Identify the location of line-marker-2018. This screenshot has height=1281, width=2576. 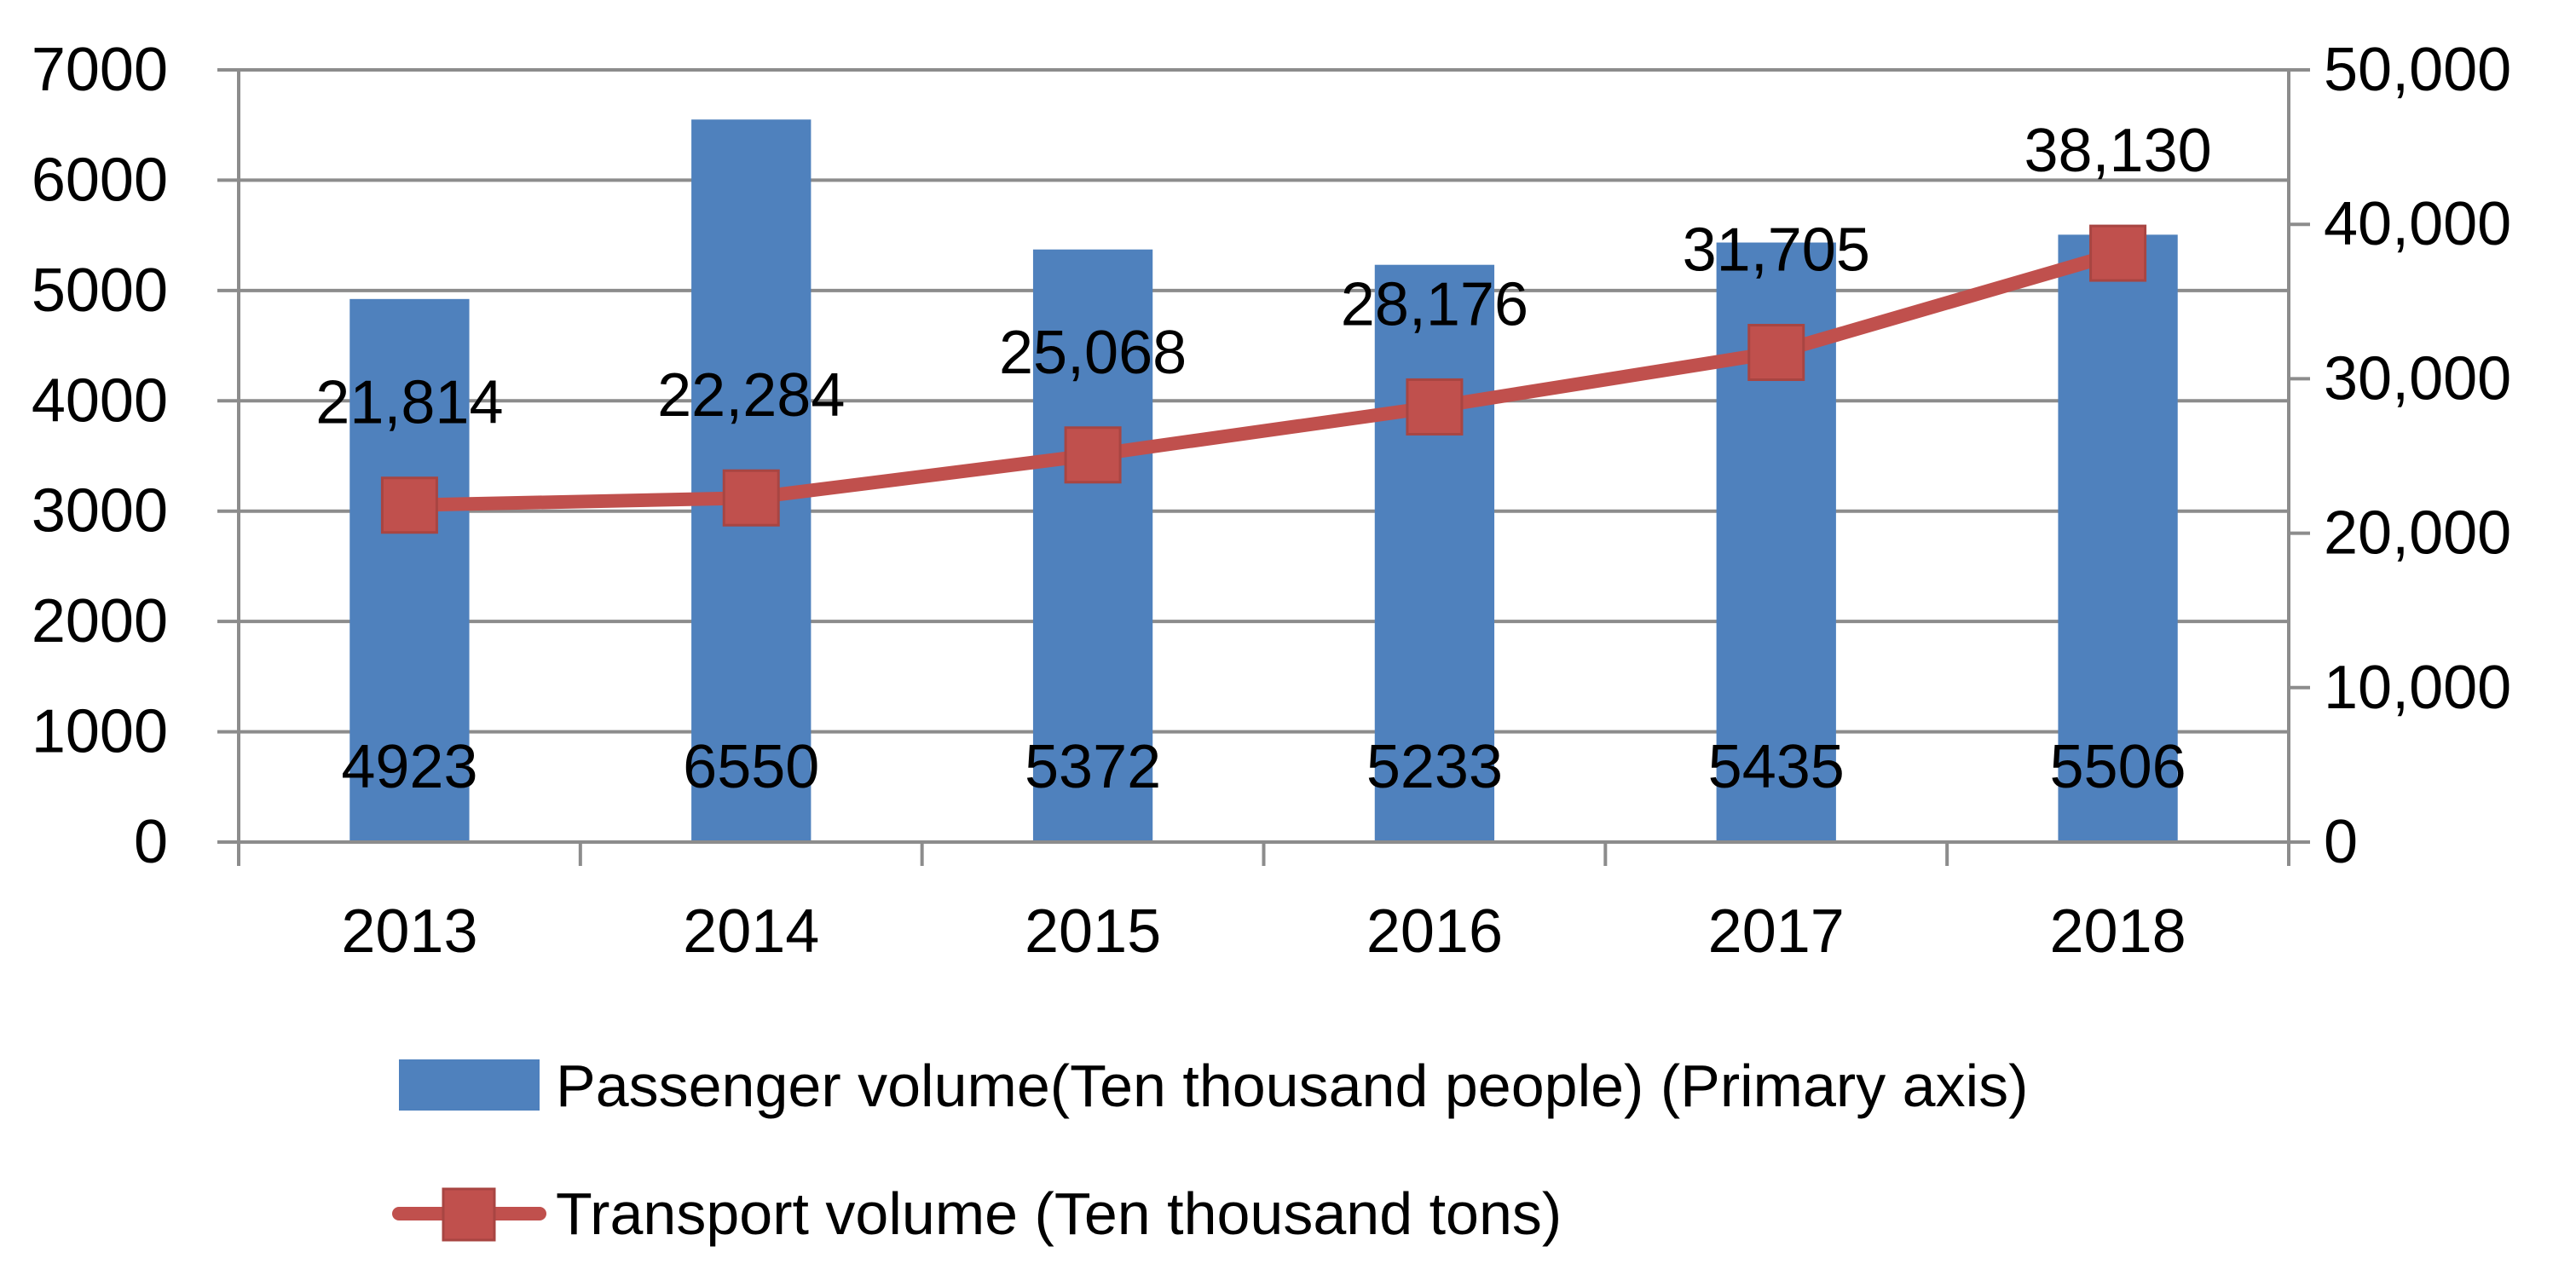
(2118, 253).